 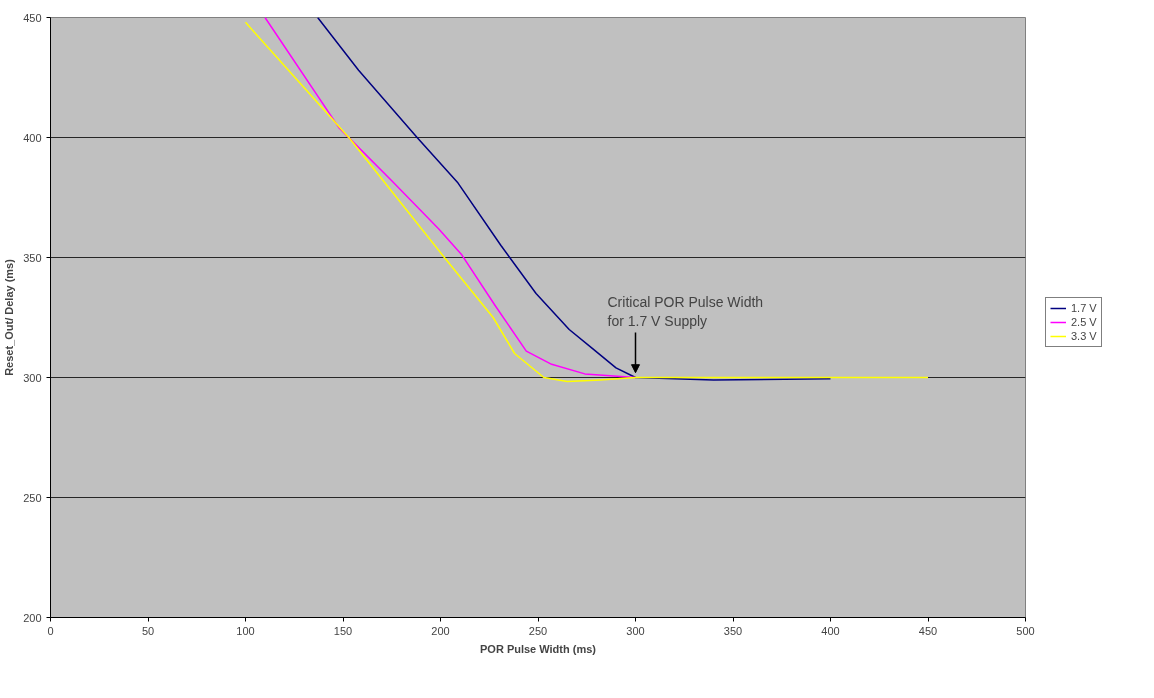 I want to click on legend-label: 1.7 V, so click(x=1084, y=308).